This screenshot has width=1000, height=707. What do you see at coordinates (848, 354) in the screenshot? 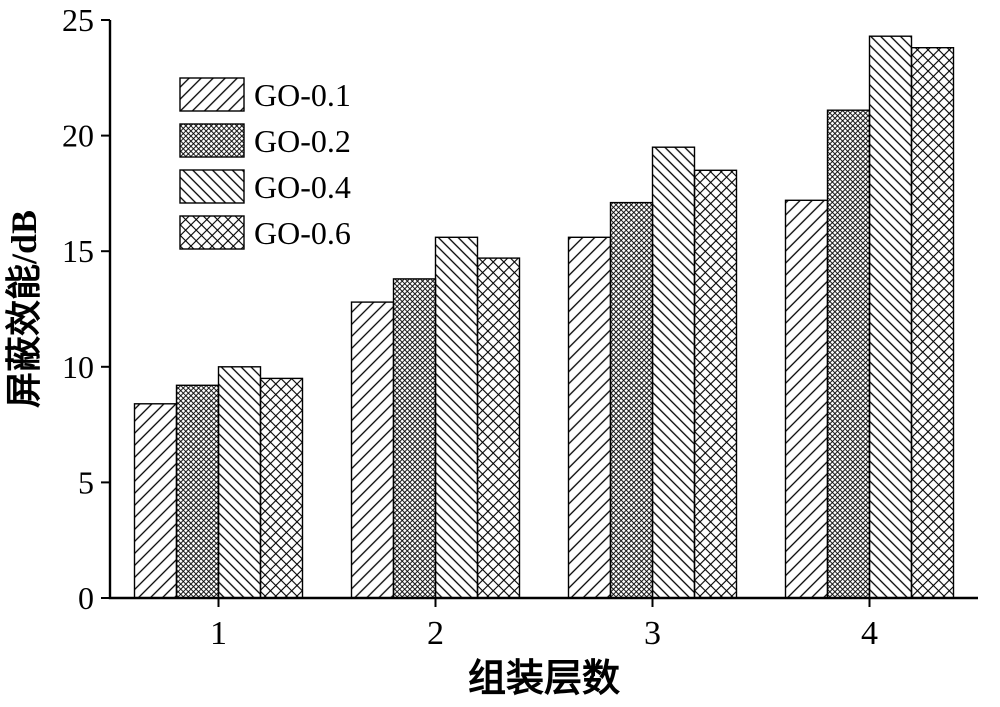
I see `bar-GO-0.2-layer-4` at bounding box center [848, 354].